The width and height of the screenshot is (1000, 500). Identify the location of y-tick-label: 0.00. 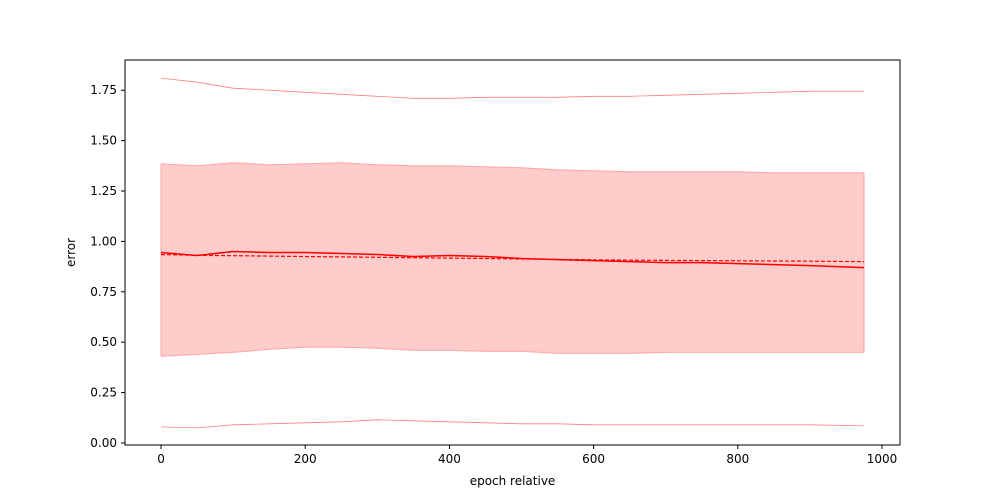
(103, 443).